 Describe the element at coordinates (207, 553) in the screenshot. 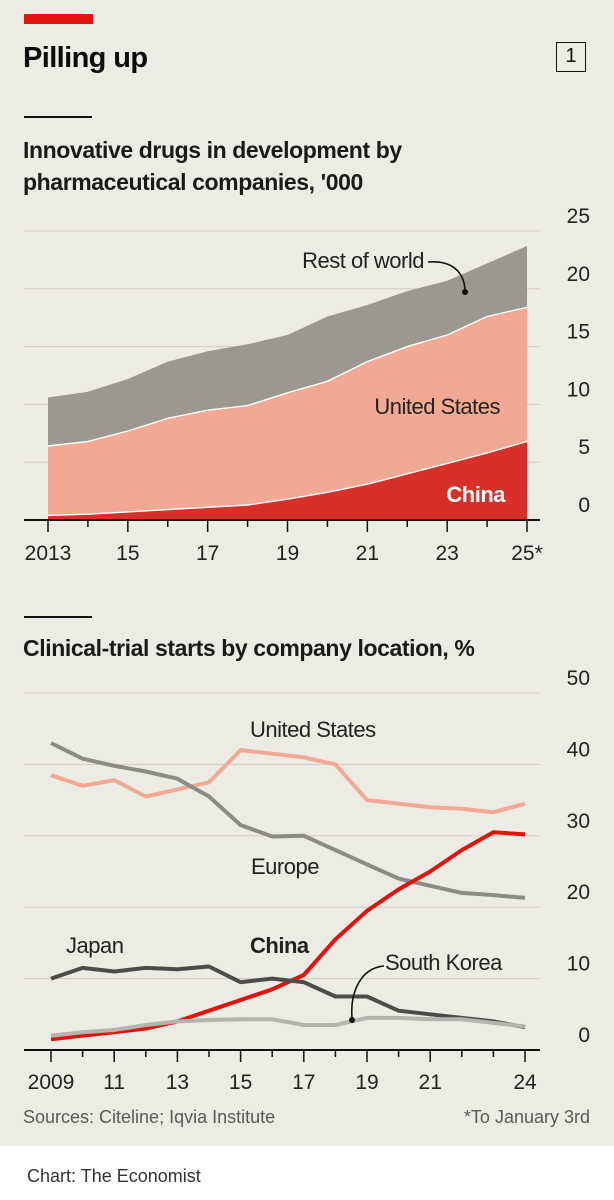

I see `chart1-x-tick-label: 17` at that location.